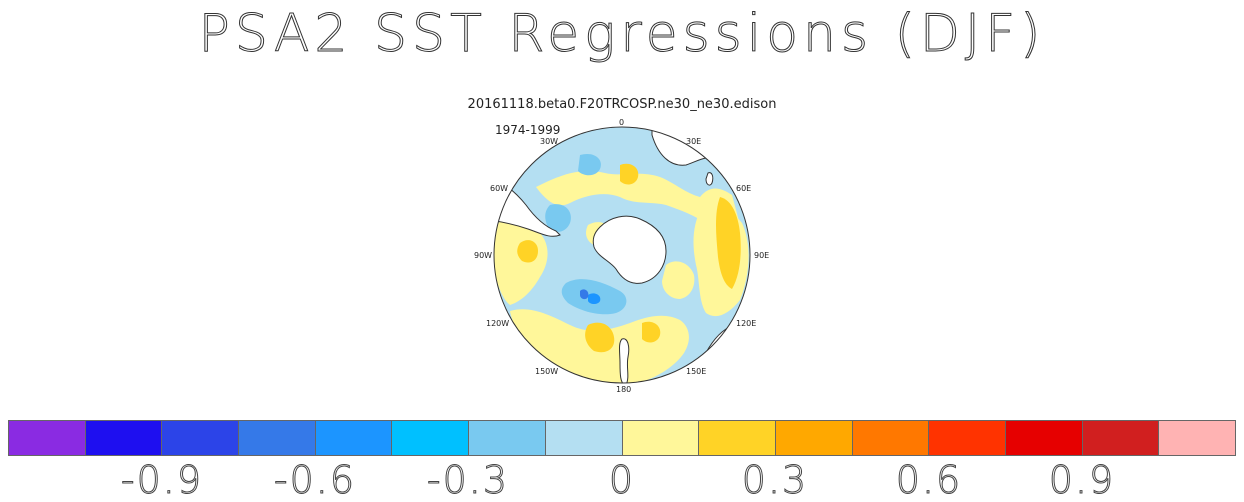 The height and width of the screenshot is (502, 1244). Describe the element at coordinates (696, 371) in the screenshot. I see `lon-label-150e: 150E` at that location.